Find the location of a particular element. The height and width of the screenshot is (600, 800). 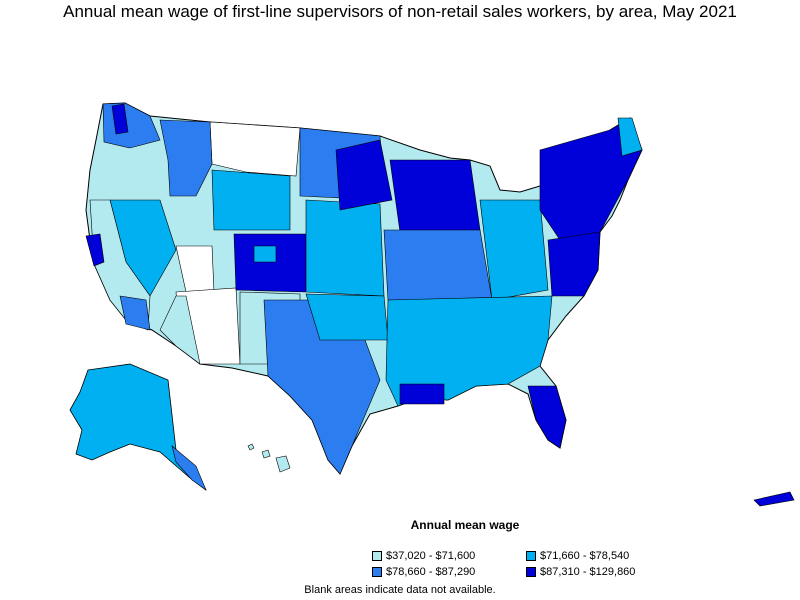

legend-item-1: $37,020 - $71,600 is located at coordinates (447, 556).